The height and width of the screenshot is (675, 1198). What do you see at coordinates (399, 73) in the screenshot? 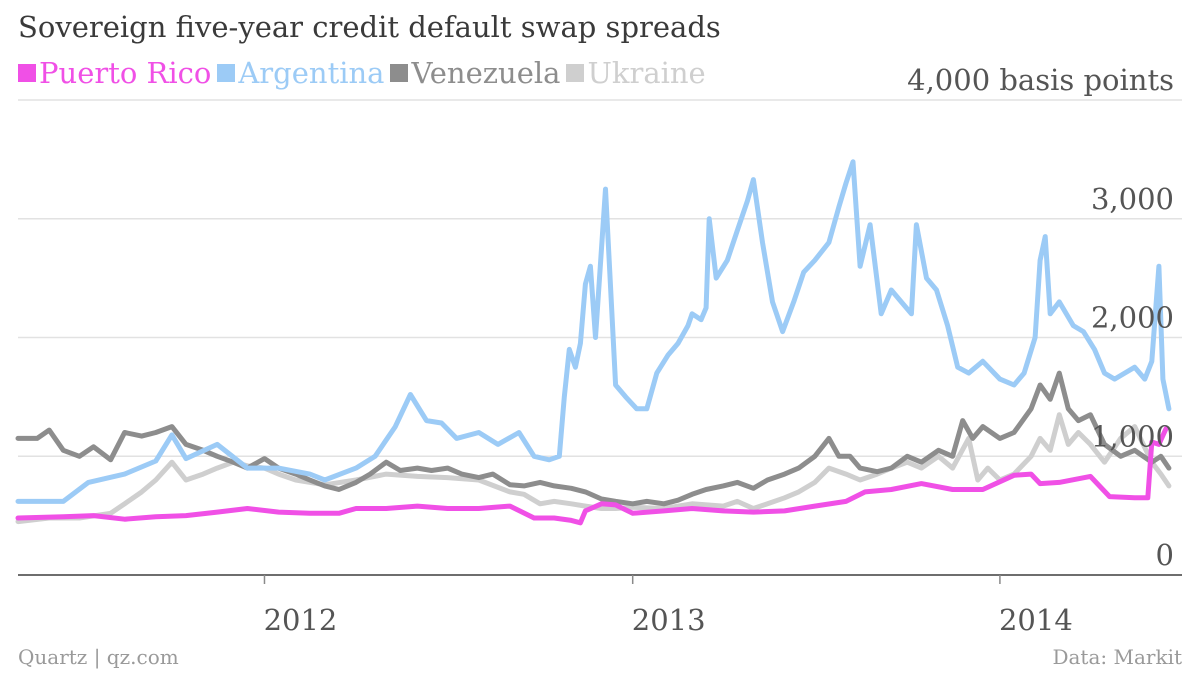
I see `legend-swatch-venezuela` at bounding box center [399, 73].